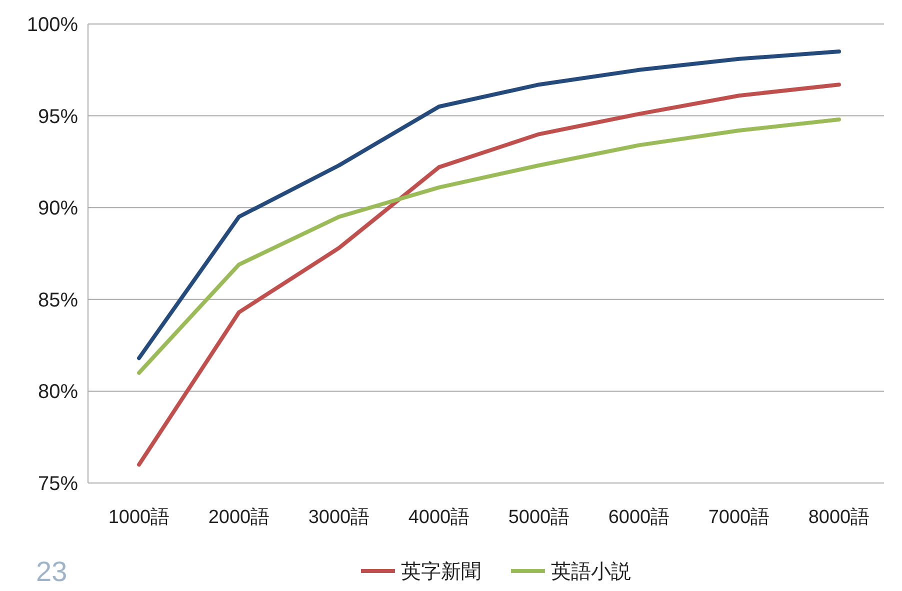 The width and height of the screenshot is (902, 591). What do you see at coordinates (52, 25) in the screenshot?
I see `y-tick-label: 100%` at bounding box center [52, 25].